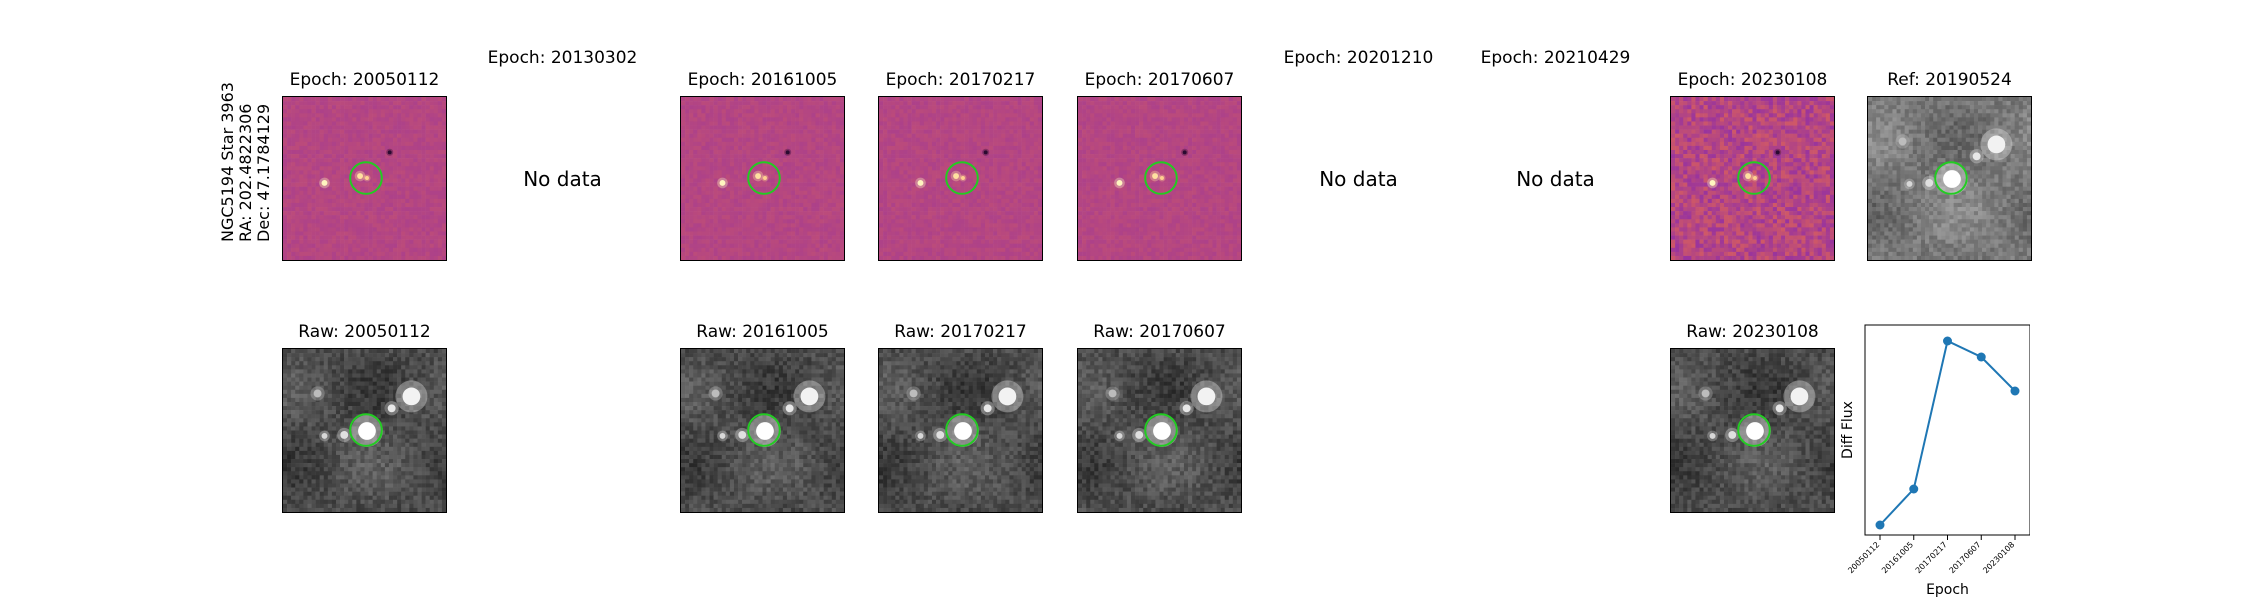 The image size is (2250, 600). What do you see at coordinates (762, 332) in the screenshot?
I see `raw-panel-title: Raw: 20161005` at bounding box center [762, 332].